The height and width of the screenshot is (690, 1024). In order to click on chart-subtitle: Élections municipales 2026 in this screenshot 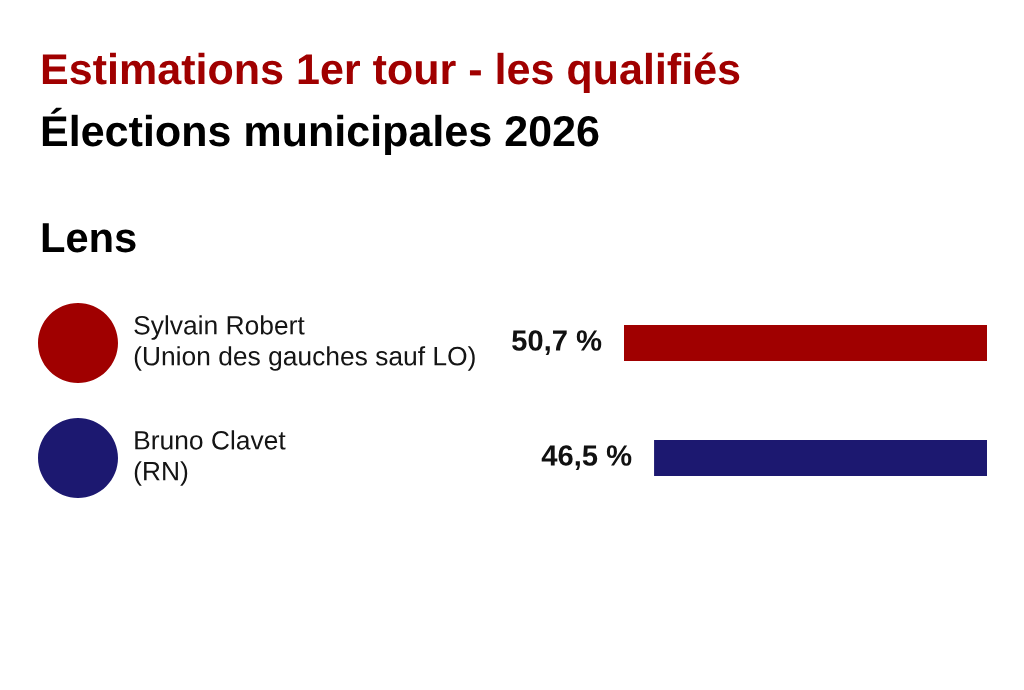, I will do `click(320, 131)`.